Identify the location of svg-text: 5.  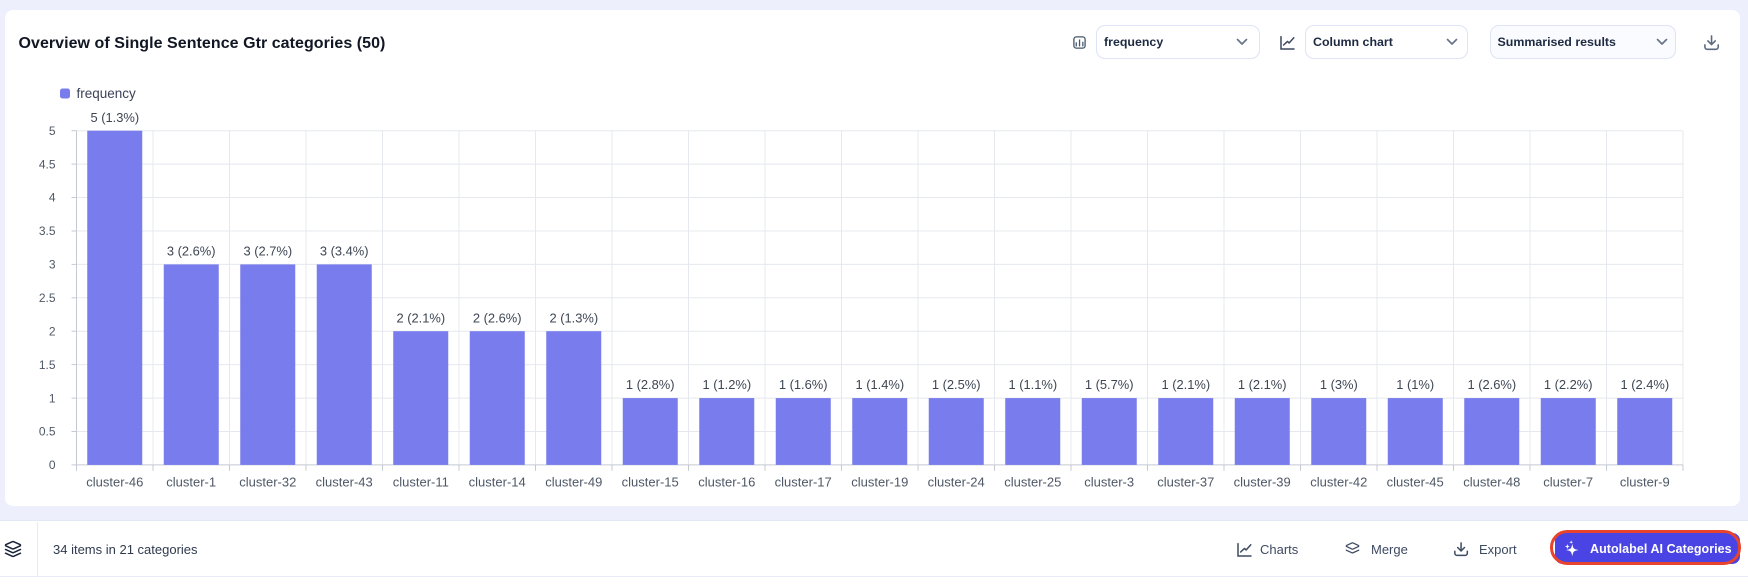
(52, 131).